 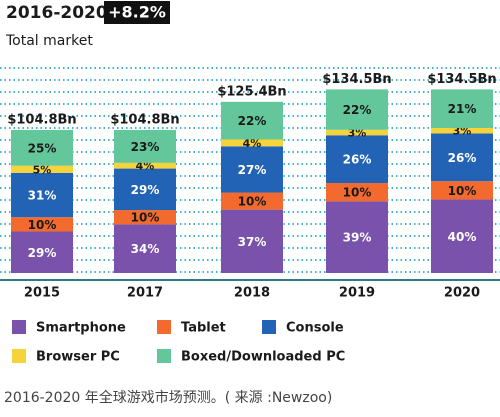 I want to click on value-label: 31%, so click(x=42, y=196).